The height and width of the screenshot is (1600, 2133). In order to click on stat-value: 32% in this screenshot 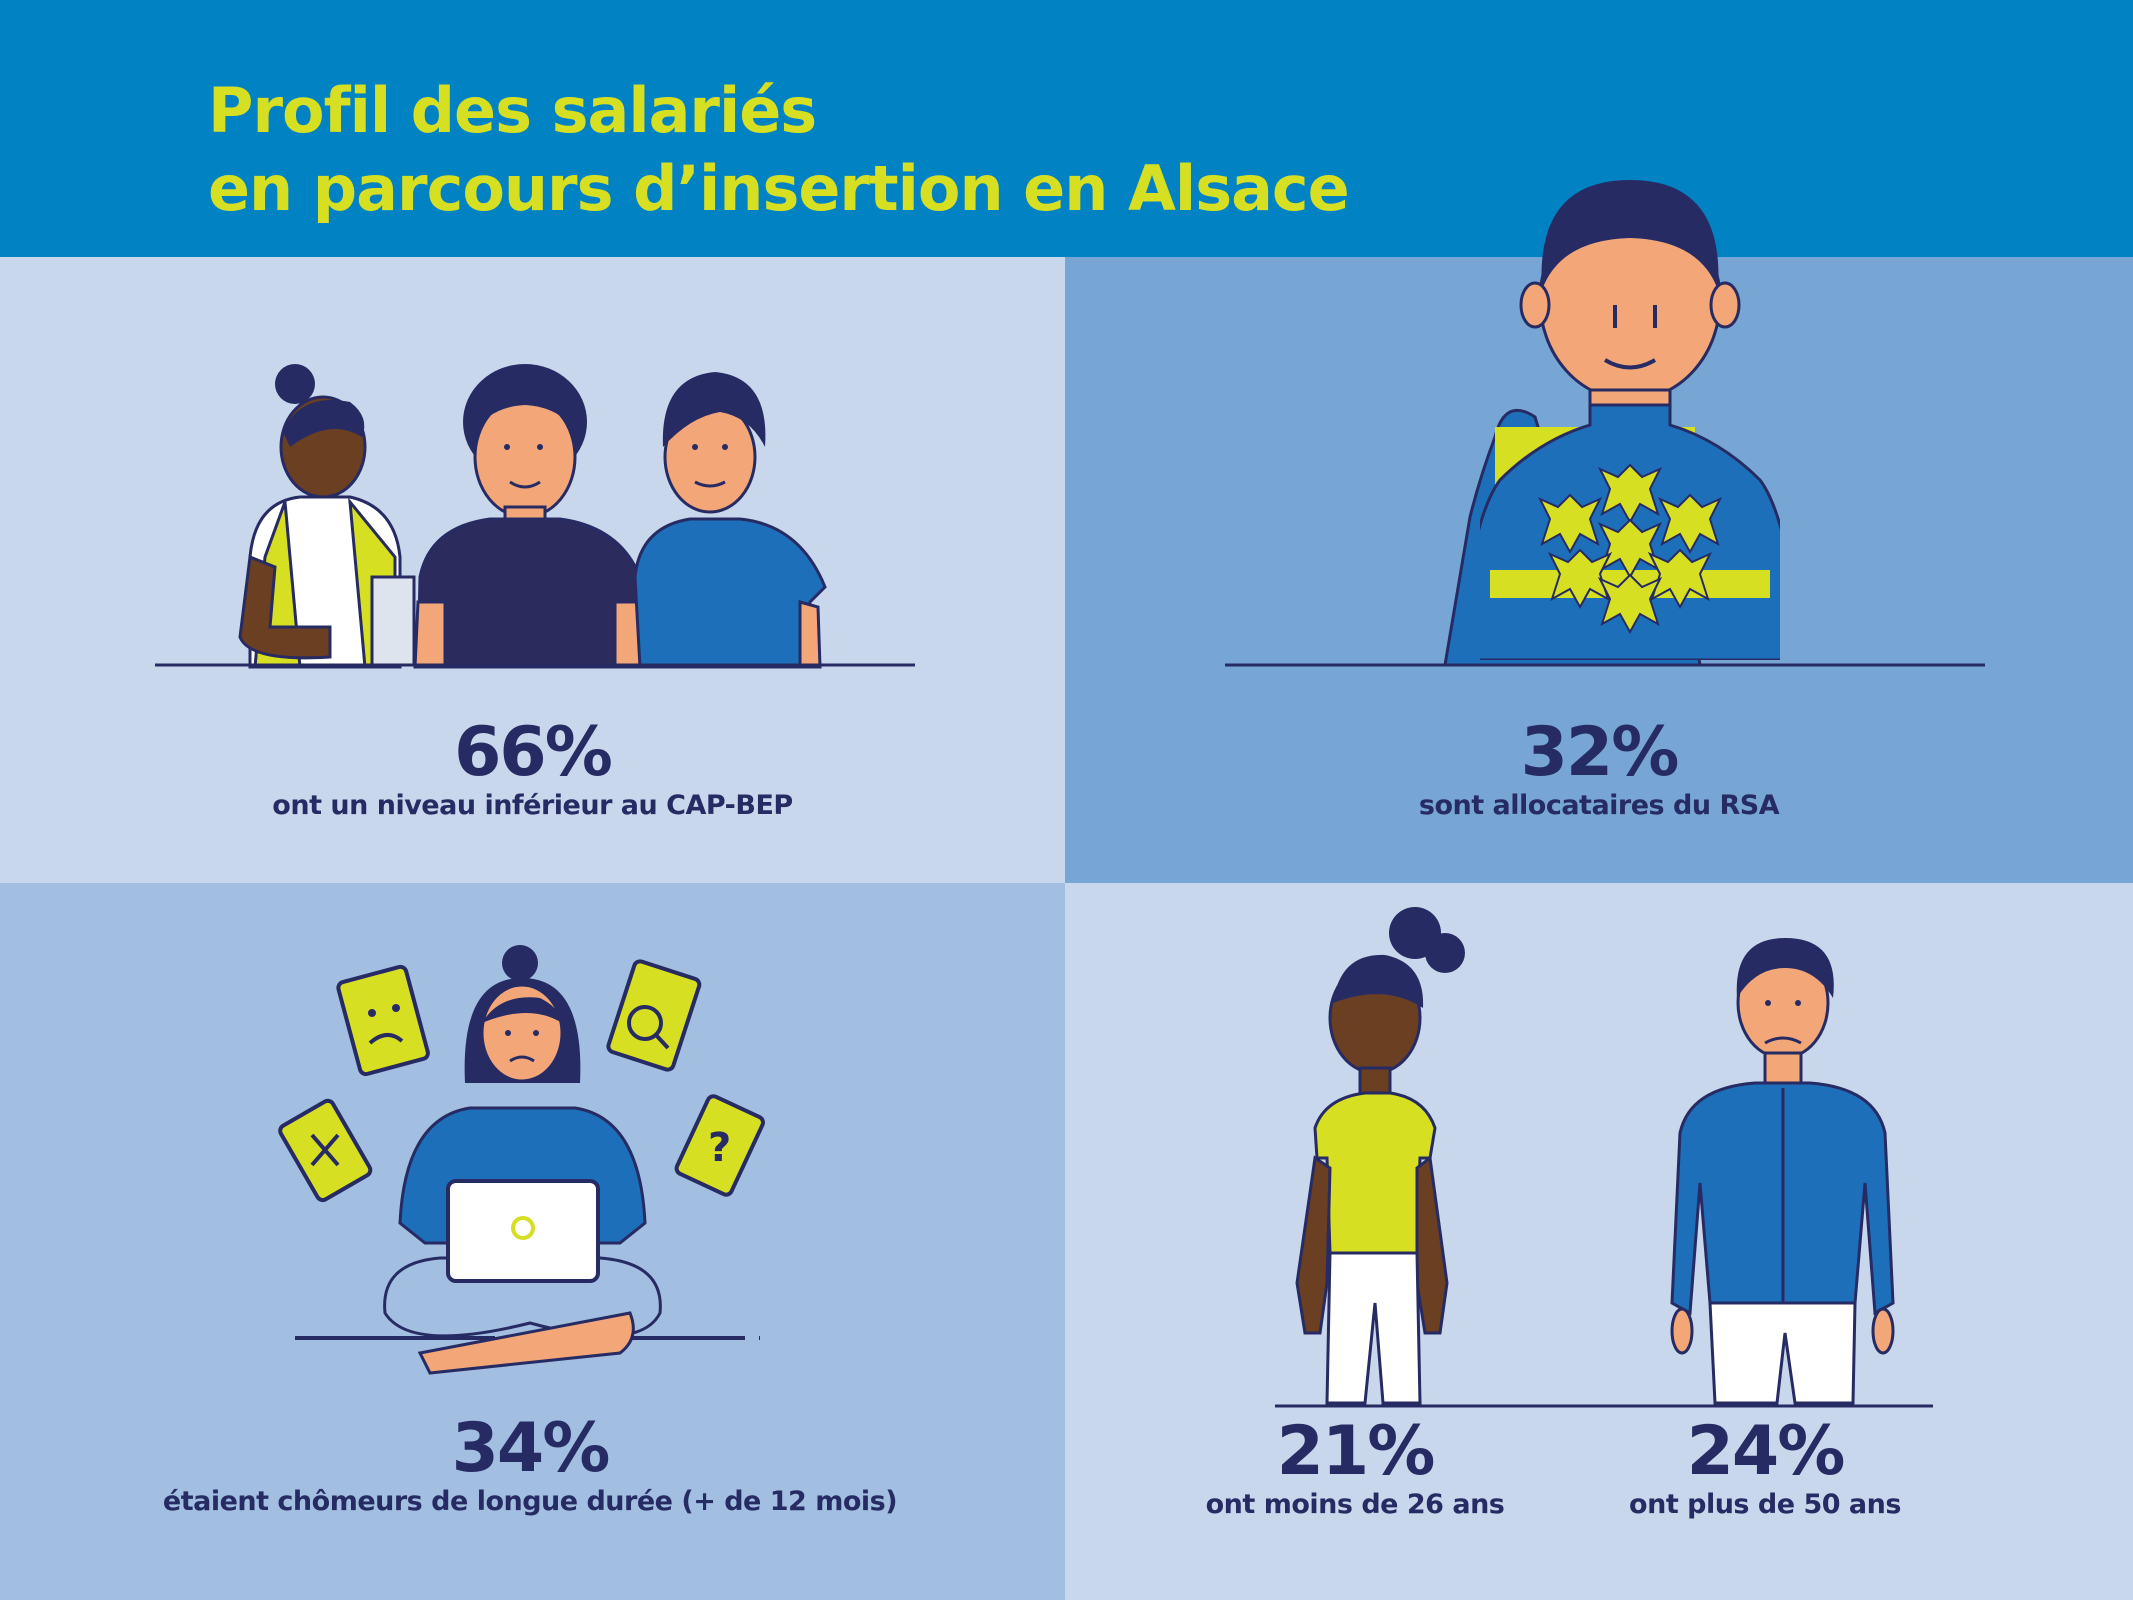, I will do `click(1600, 752)`.